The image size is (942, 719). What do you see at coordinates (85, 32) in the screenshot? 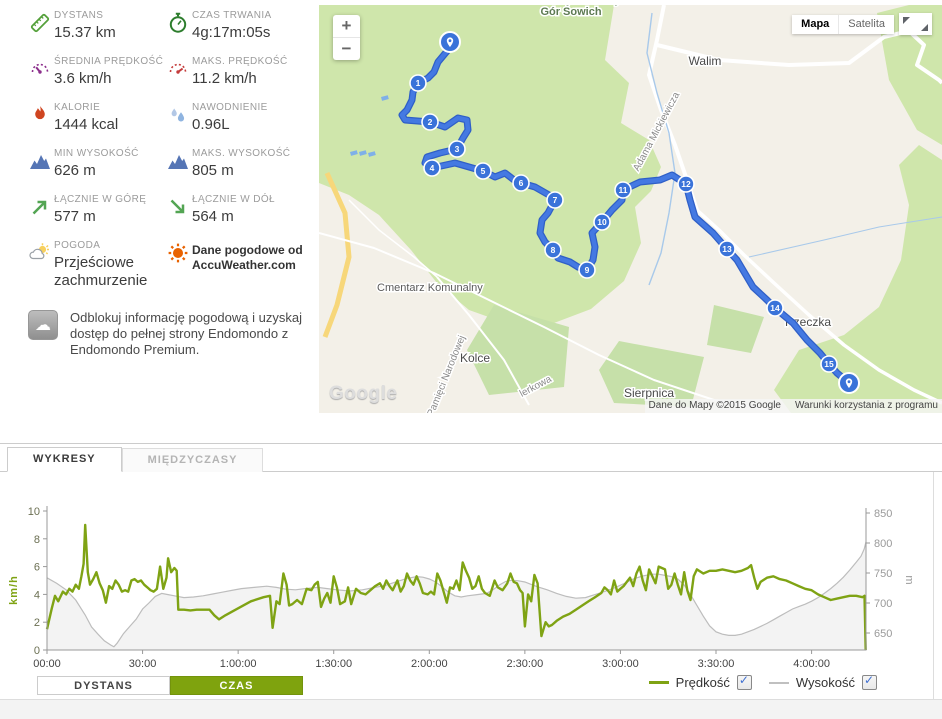
I see `stat-value: 15.37 km` at bounding box center [85, 32].